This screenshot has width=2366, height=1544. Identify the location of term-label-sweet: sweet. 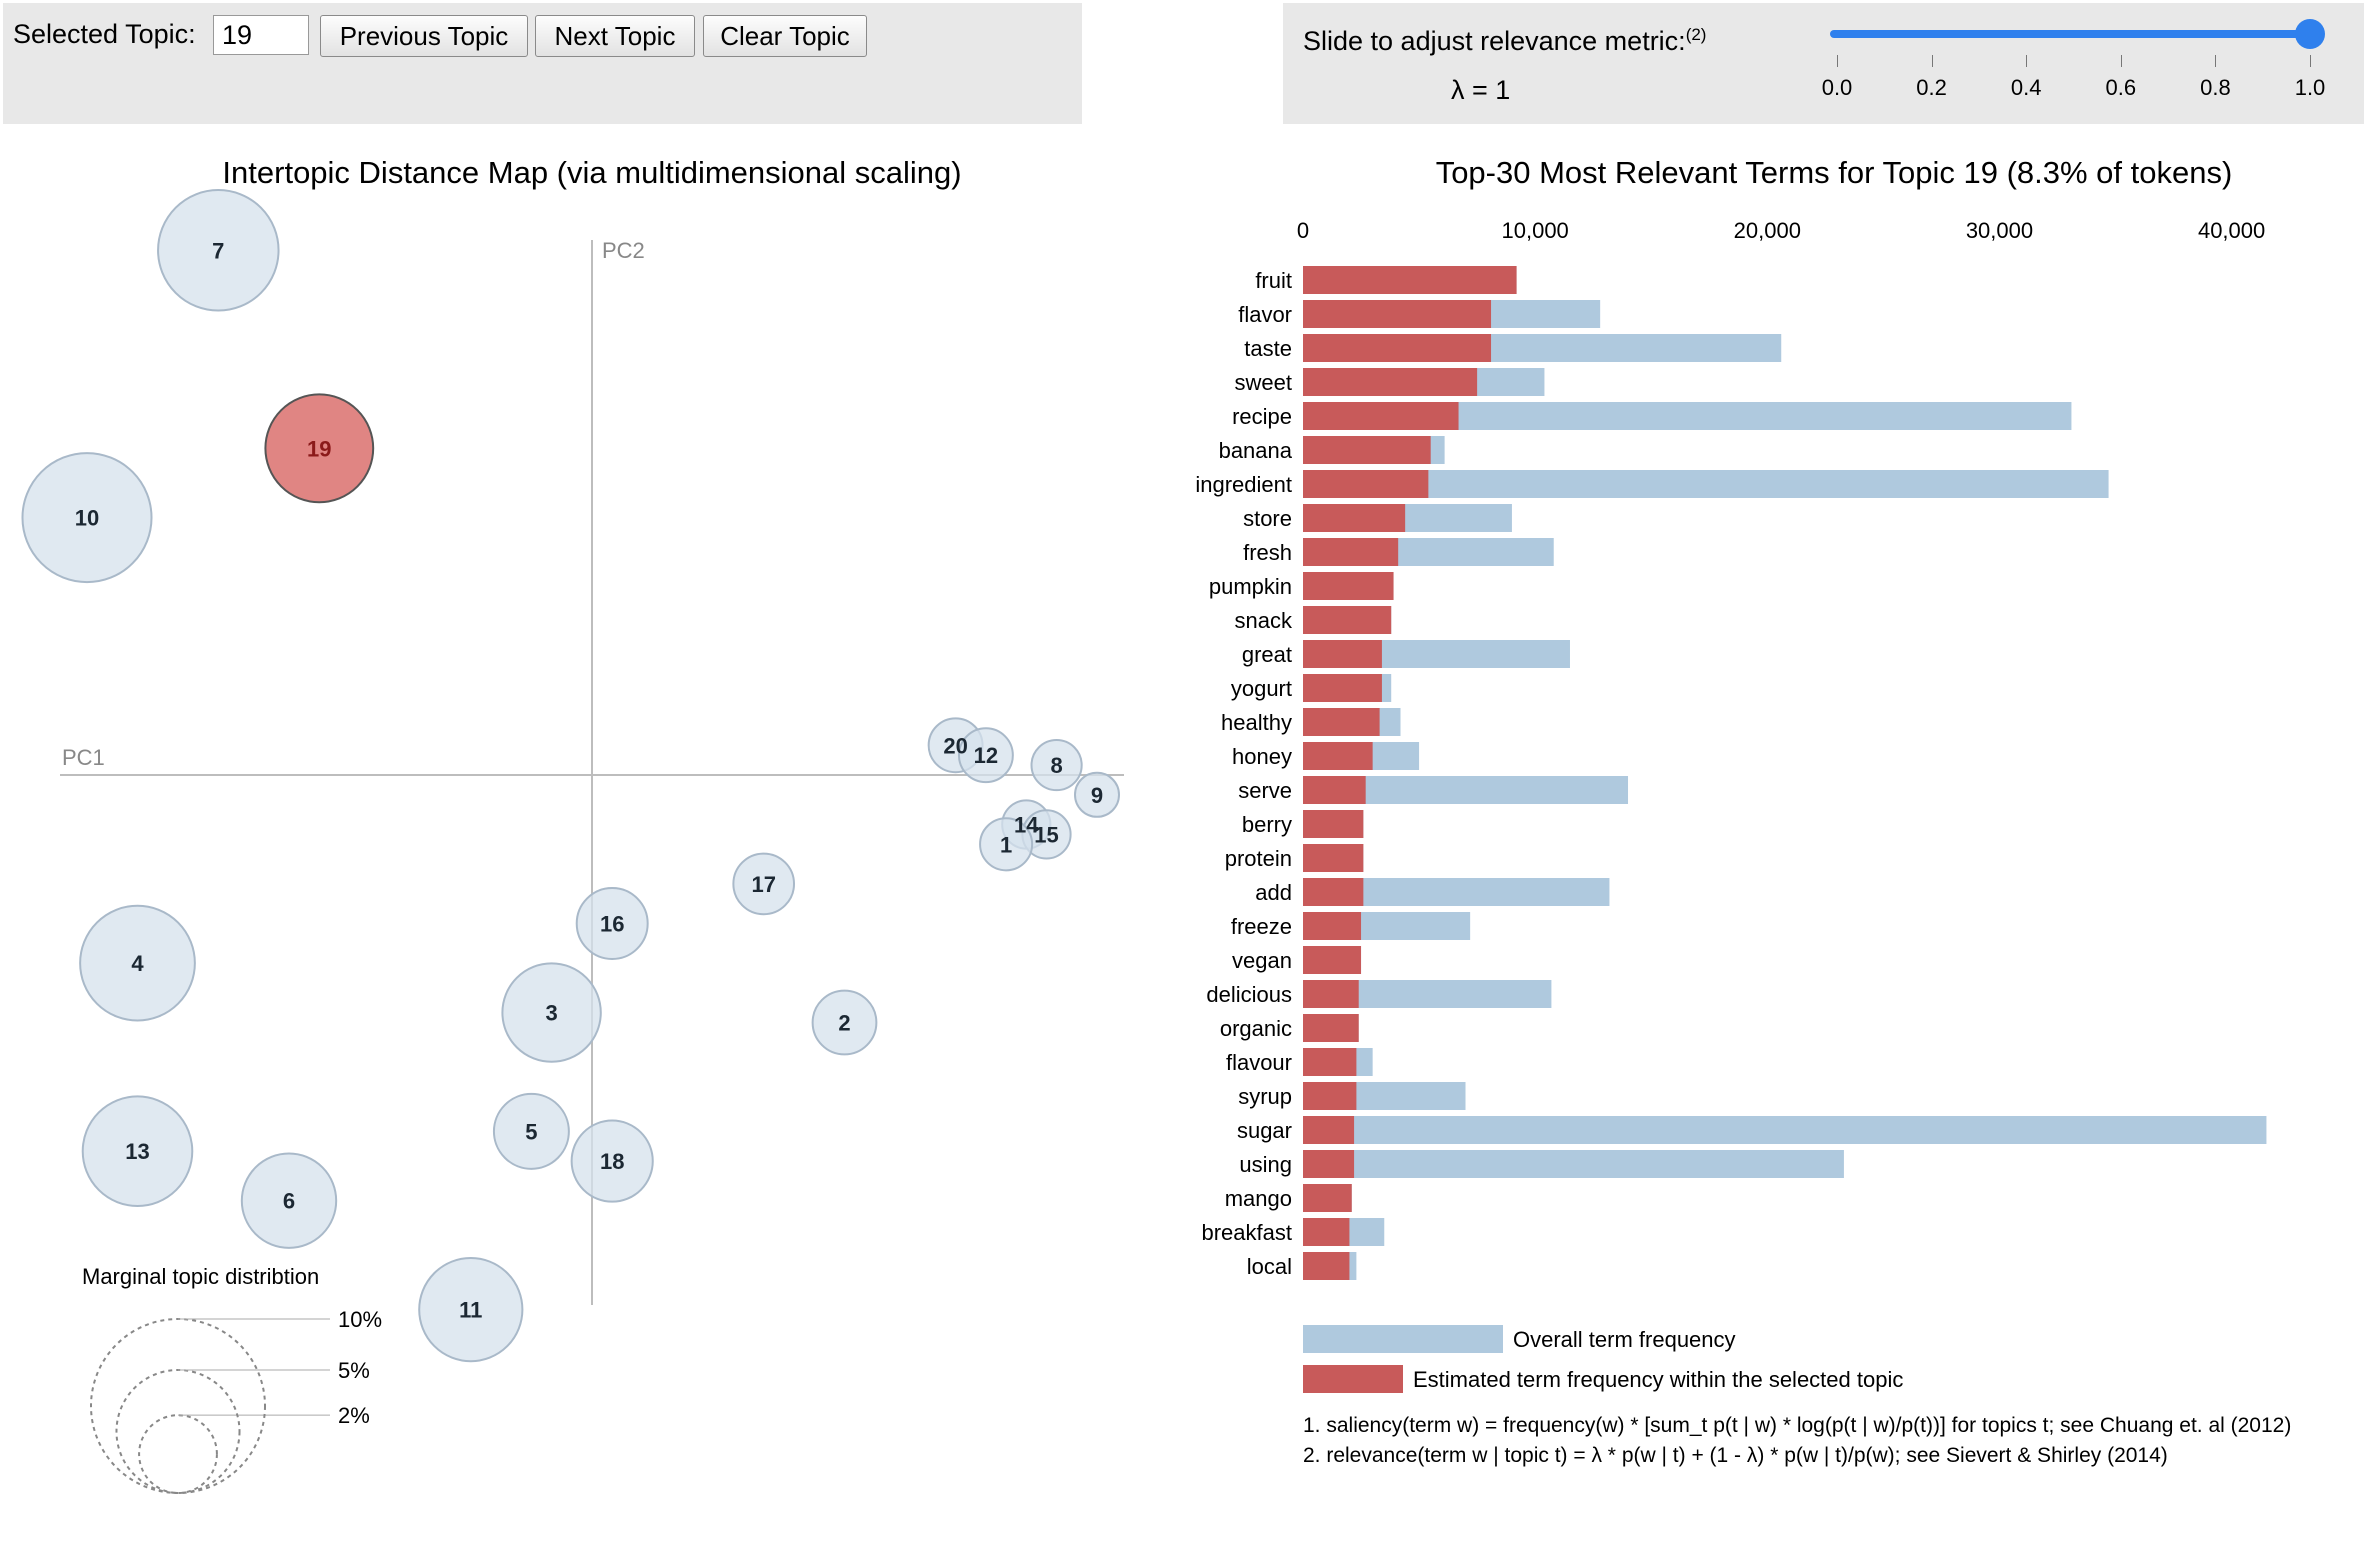
(1263, 382).